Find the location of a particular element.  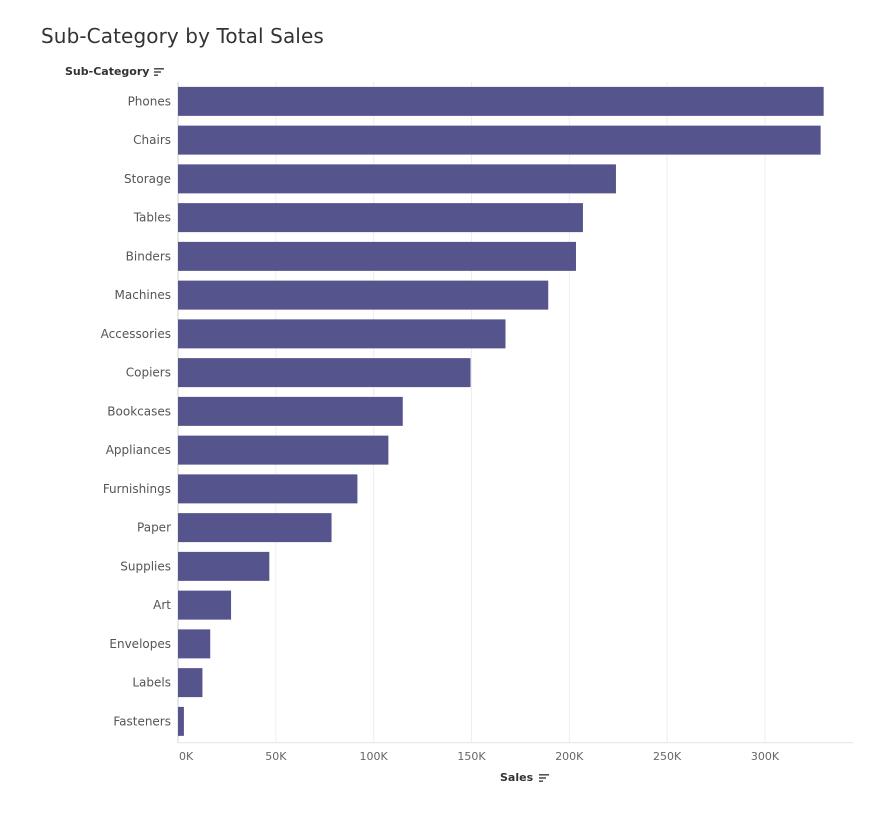

bar-bookcases is located at coordinates (290, 411).